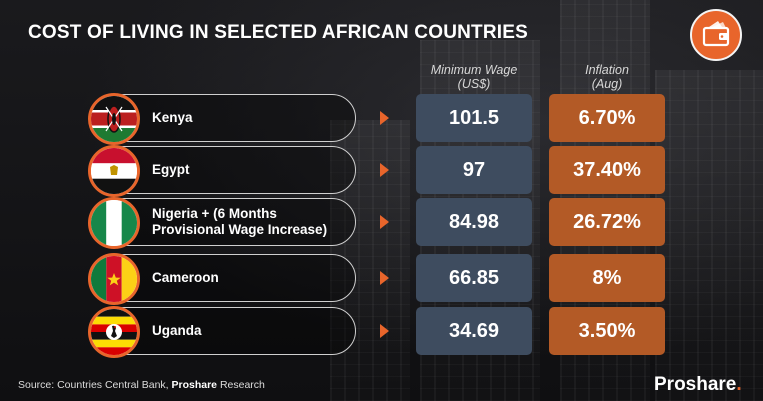 The image size is (763, 401). I want to click on country-name: Egypt, so click(171, 169).